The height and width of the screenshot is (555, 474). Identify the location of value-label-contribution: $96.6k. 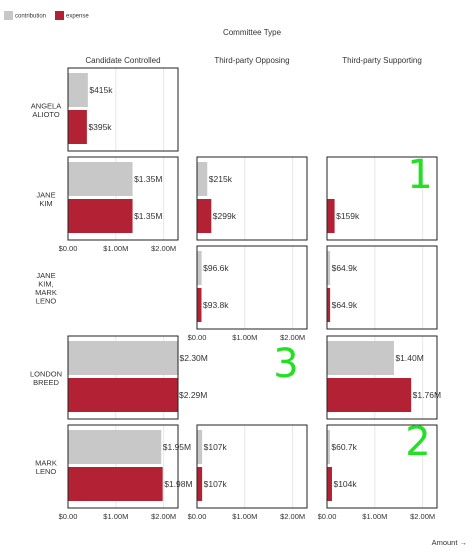
(216, 268).